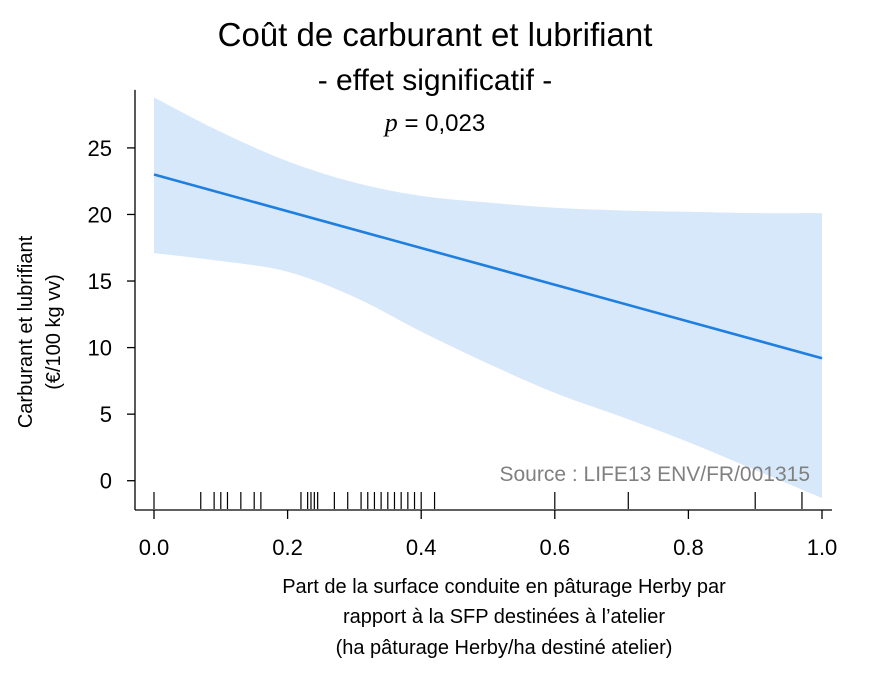 The height and width of the screenshot is (676, 870). Describe the element at coordinates (287, 547) in the screenshot. I see `x-tick-label: 0.2` at that location.